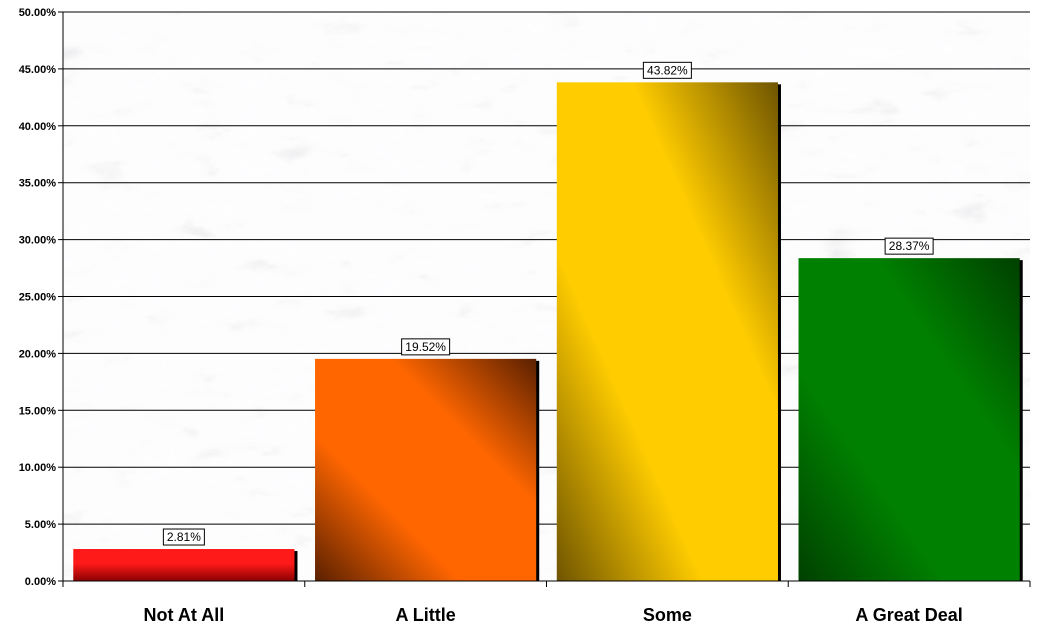 This screenshot has width=1043, height=629. Describe the element at coordinates (40, 582) in the screenshot. I see `y-tick-label: 0.00%` at that location.